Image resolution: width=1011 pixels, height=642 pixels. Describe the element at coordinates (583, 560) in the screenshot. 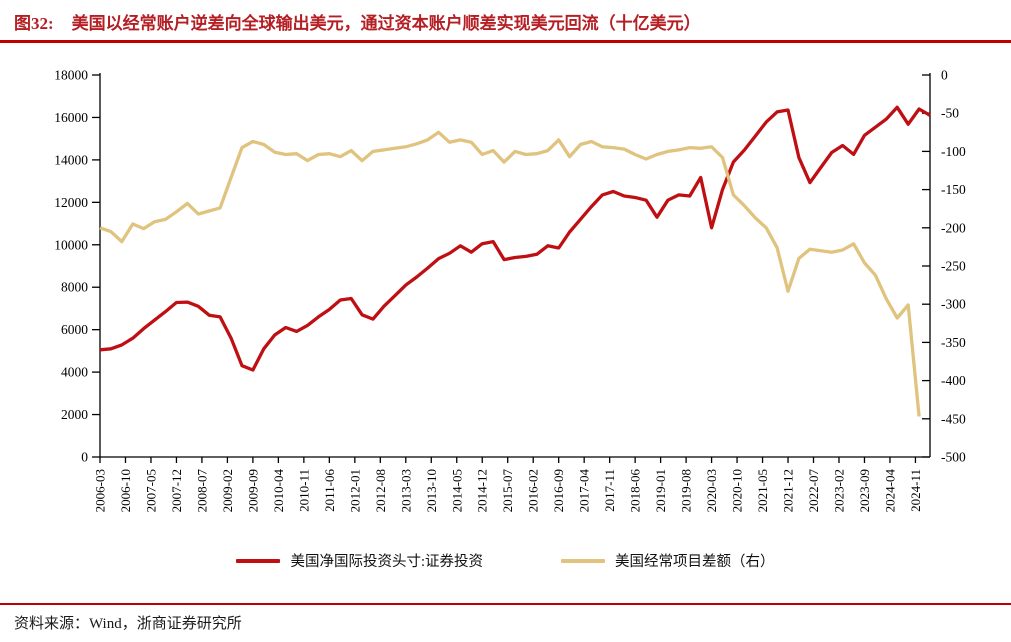

I see `legend-line-tan` at that location.